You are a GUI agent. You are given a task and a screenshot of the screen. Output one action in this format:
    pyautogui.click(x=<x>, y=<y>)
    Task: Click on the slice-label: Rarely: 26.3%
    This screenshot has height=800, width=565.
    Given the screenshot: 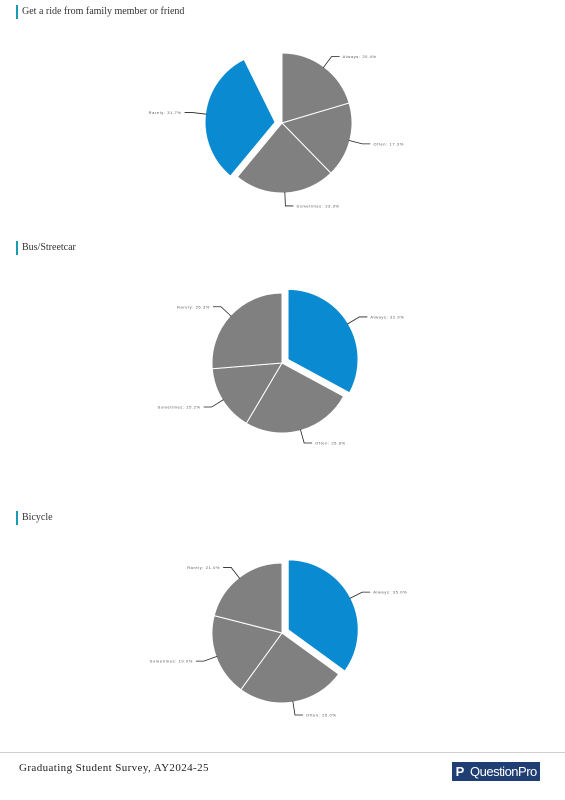 What is the action you would take?
    pyautogui.click(x=193, y=306)
    